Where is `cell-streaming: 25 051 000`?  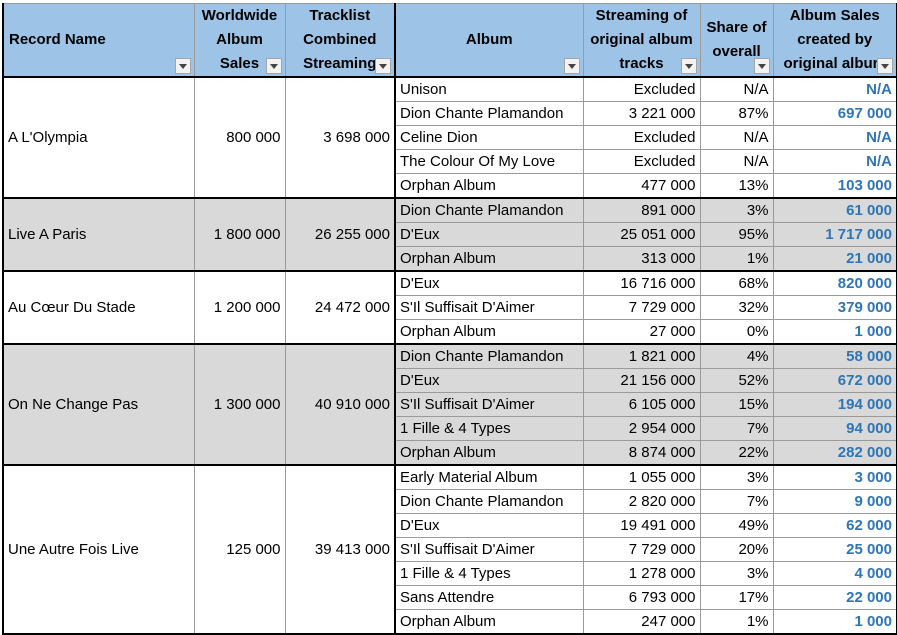
cell-streaming: 25 051 000 is located at coordinates (641, 234).